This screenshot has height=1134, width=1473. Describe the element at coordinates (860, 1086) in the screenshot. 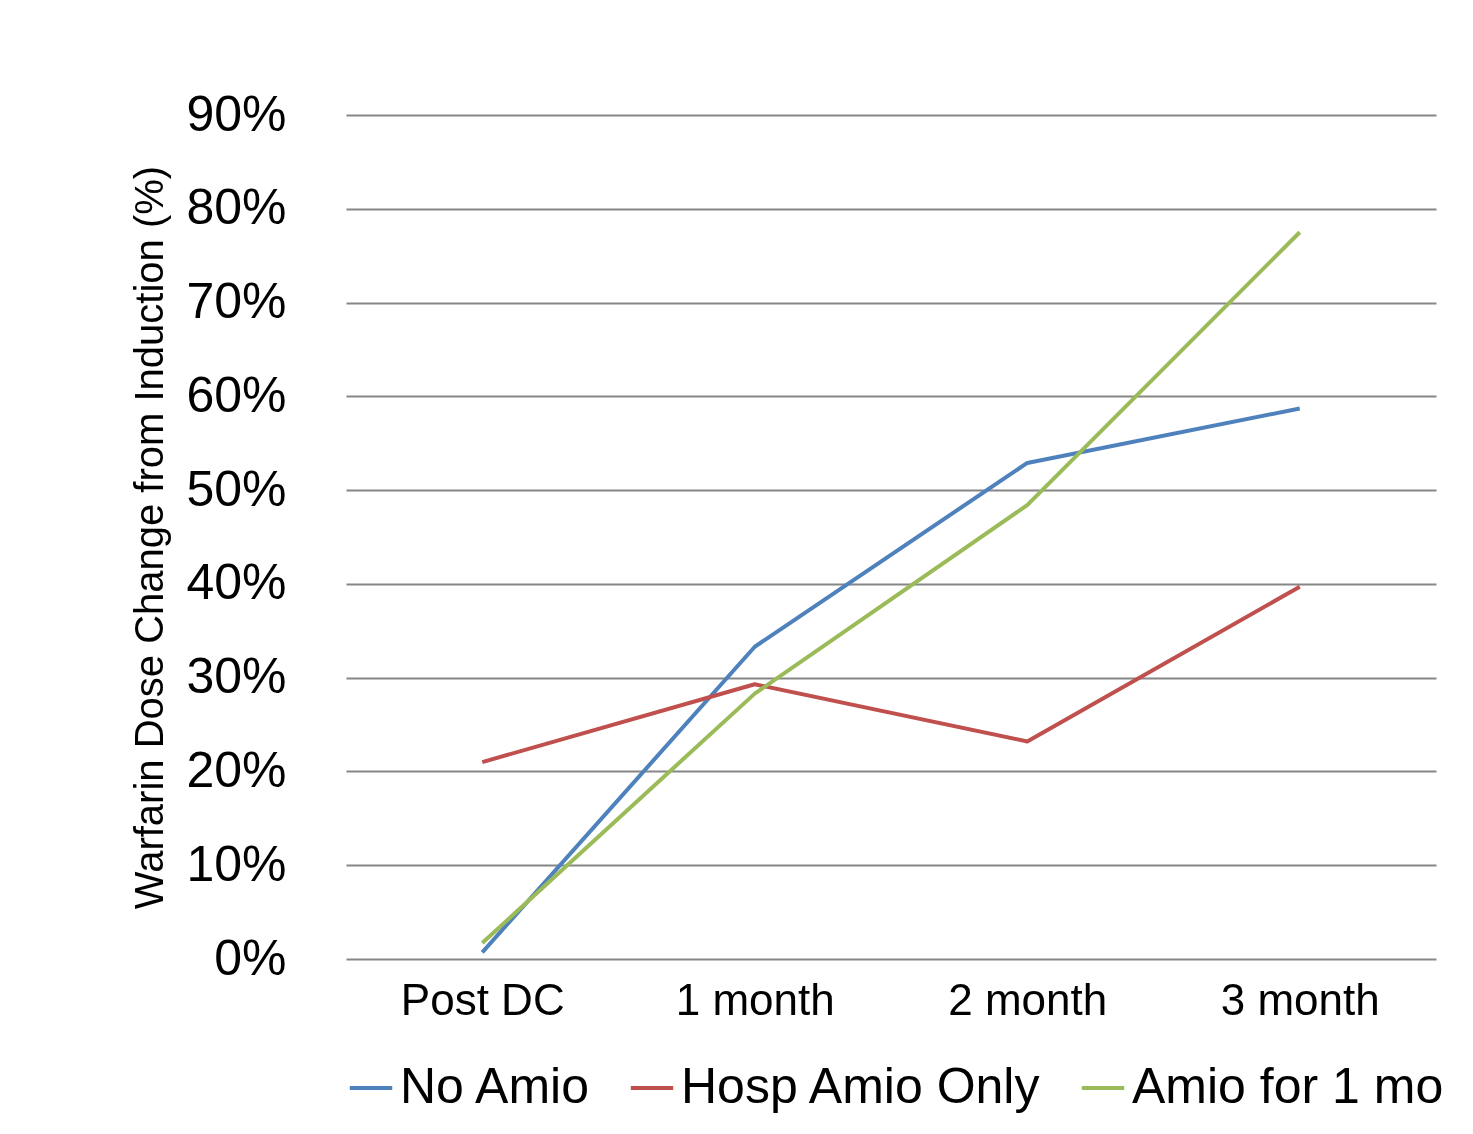

I see `legend-label: Hosp Amio Only` at that location.